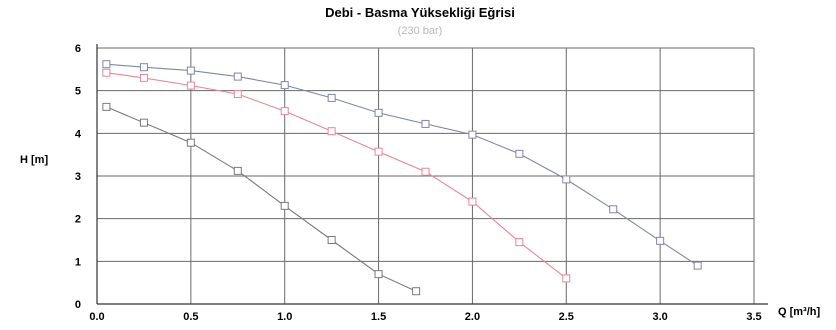  I want to click on y-tick-label: 1, so click(78, 262).